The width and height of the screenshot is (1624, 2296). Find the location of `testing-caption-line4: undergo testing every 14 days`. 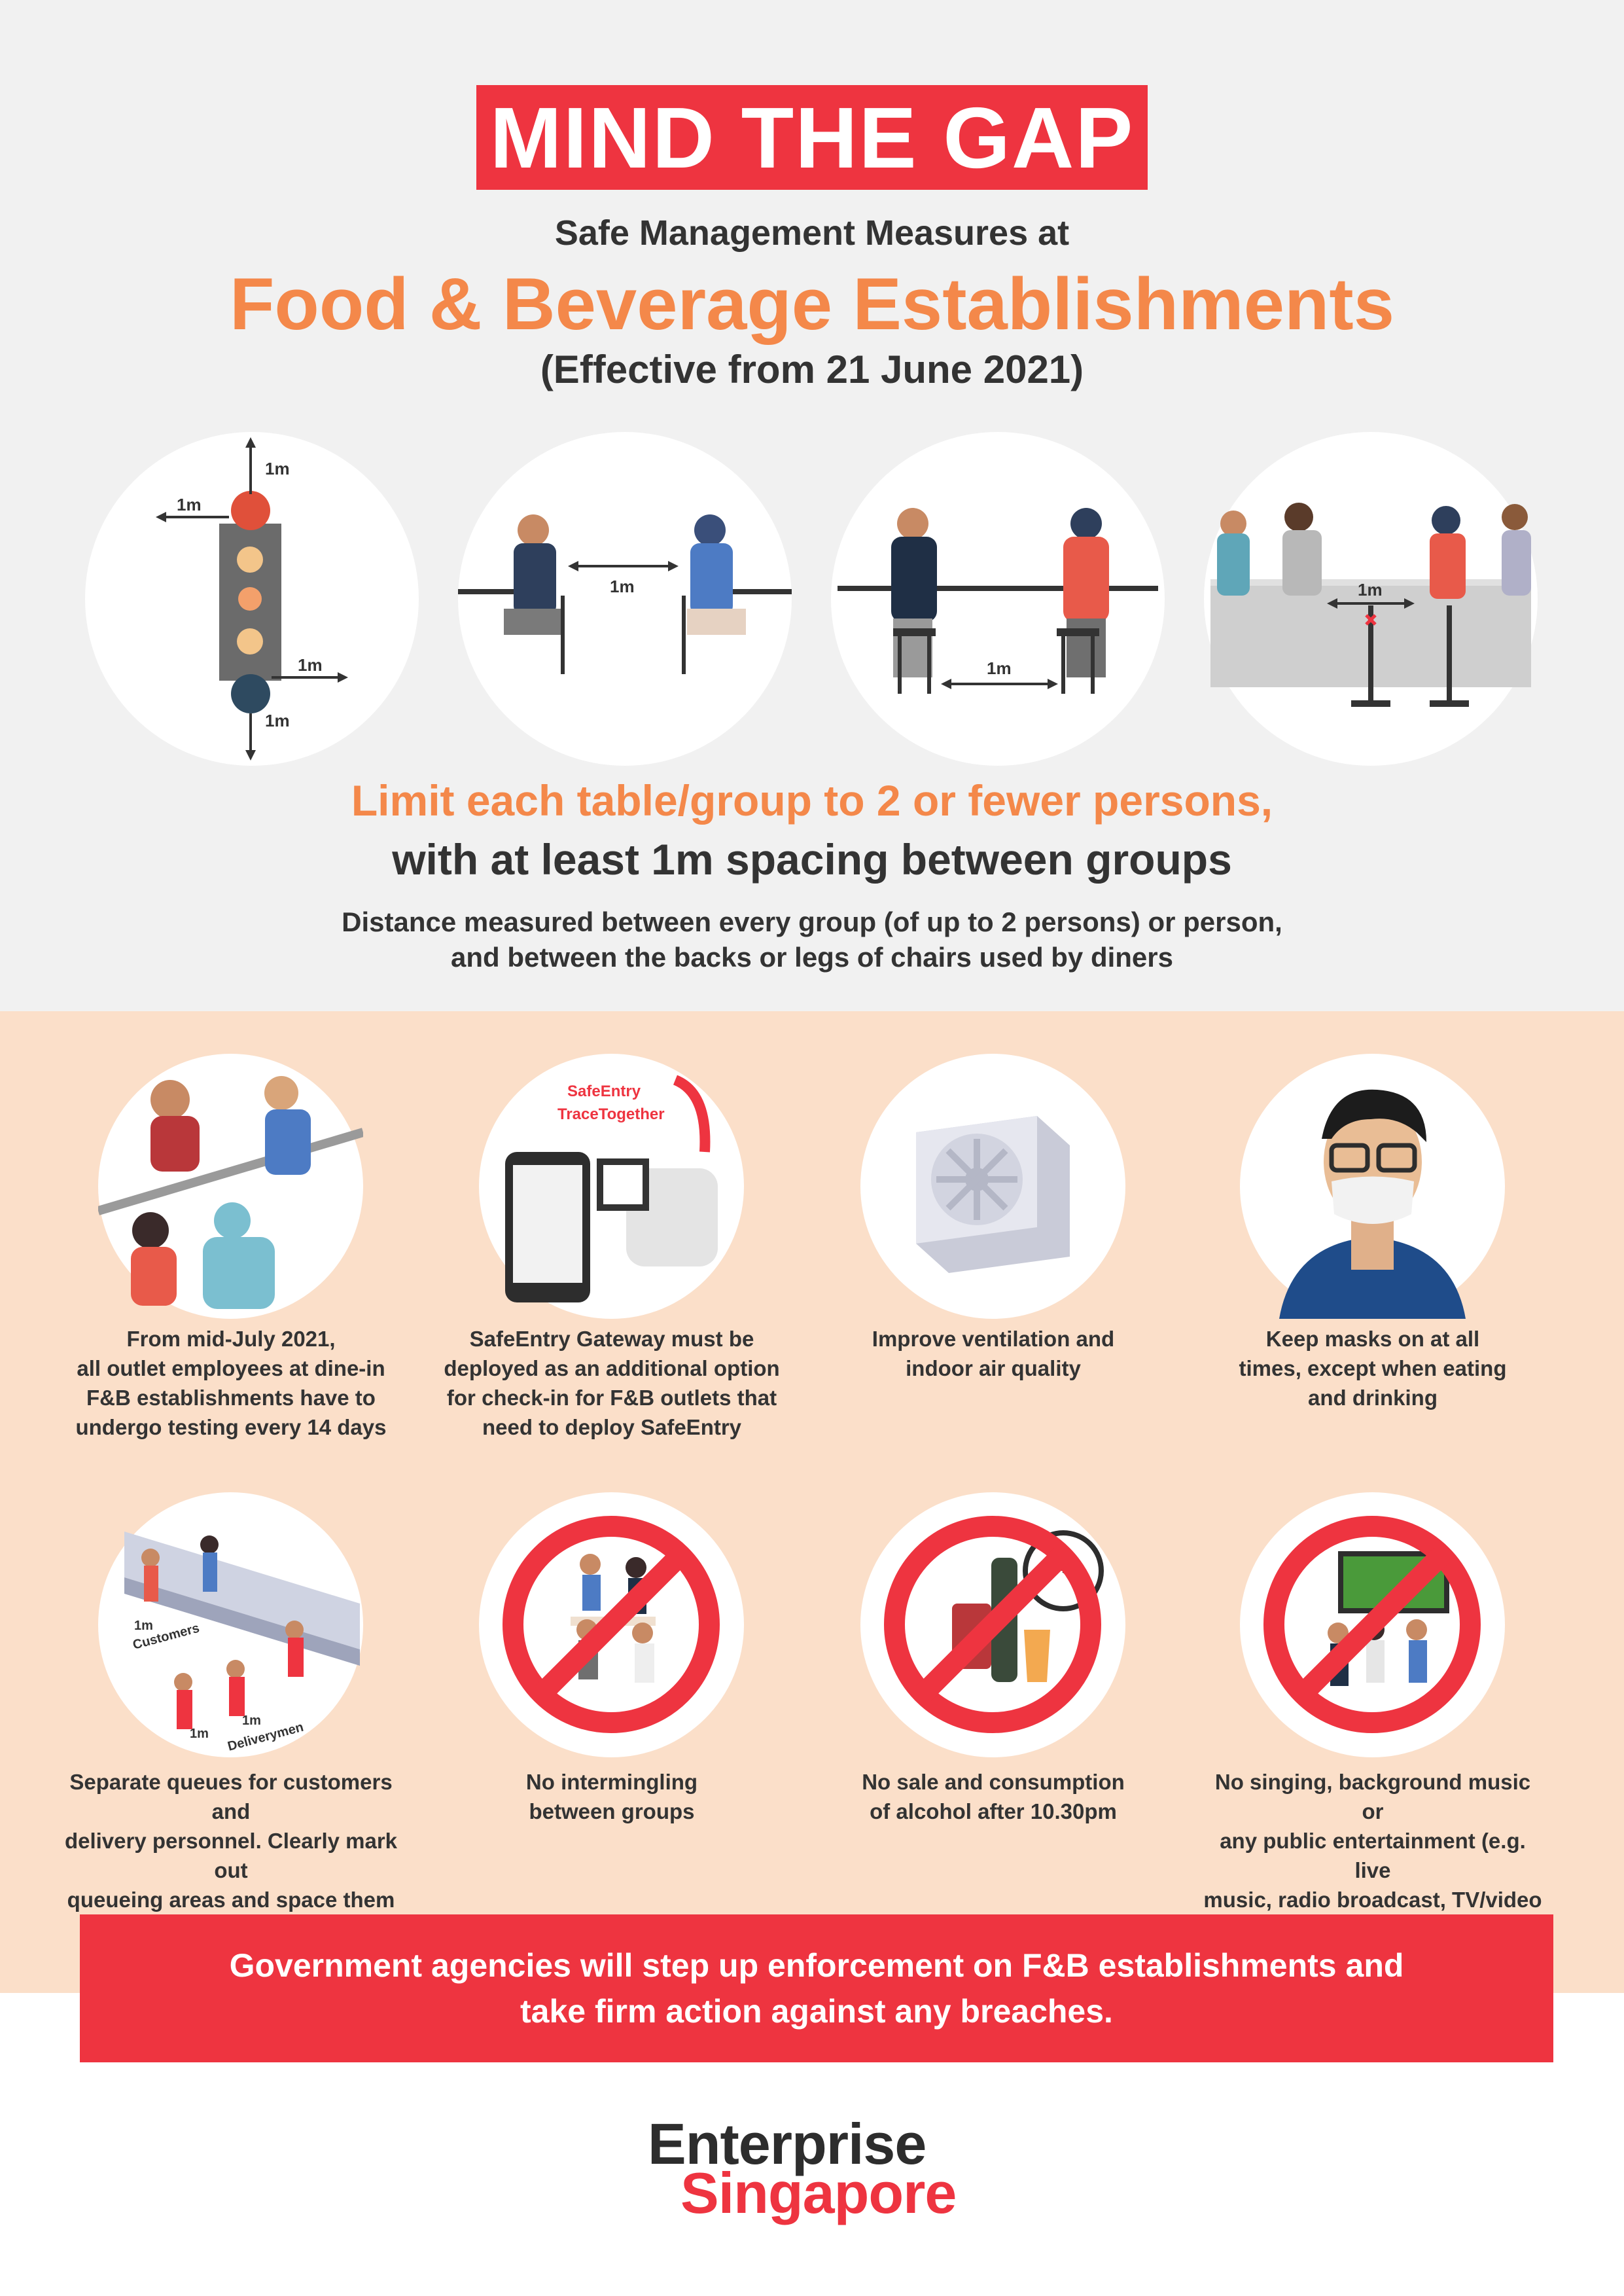

testing-caption-line4: undergo testing every 14 days is located at coordinates (231, 1427).